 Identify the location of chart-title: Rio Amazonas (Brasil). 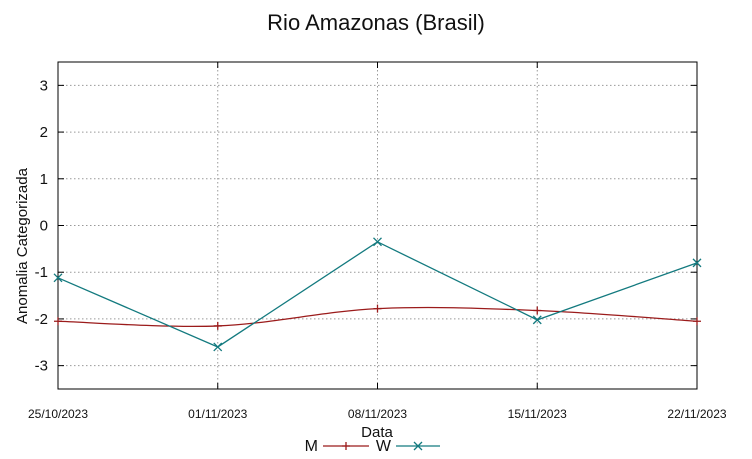
(376, 22).